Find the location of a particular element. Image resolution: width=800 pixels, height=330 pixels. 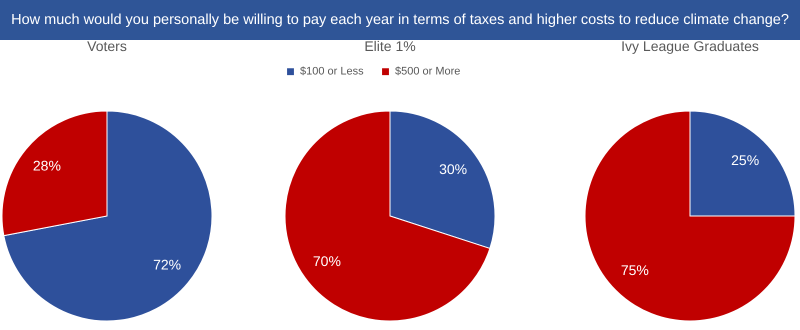

chart-title: Ivy League Graduates is located at coordinates (690, 46).